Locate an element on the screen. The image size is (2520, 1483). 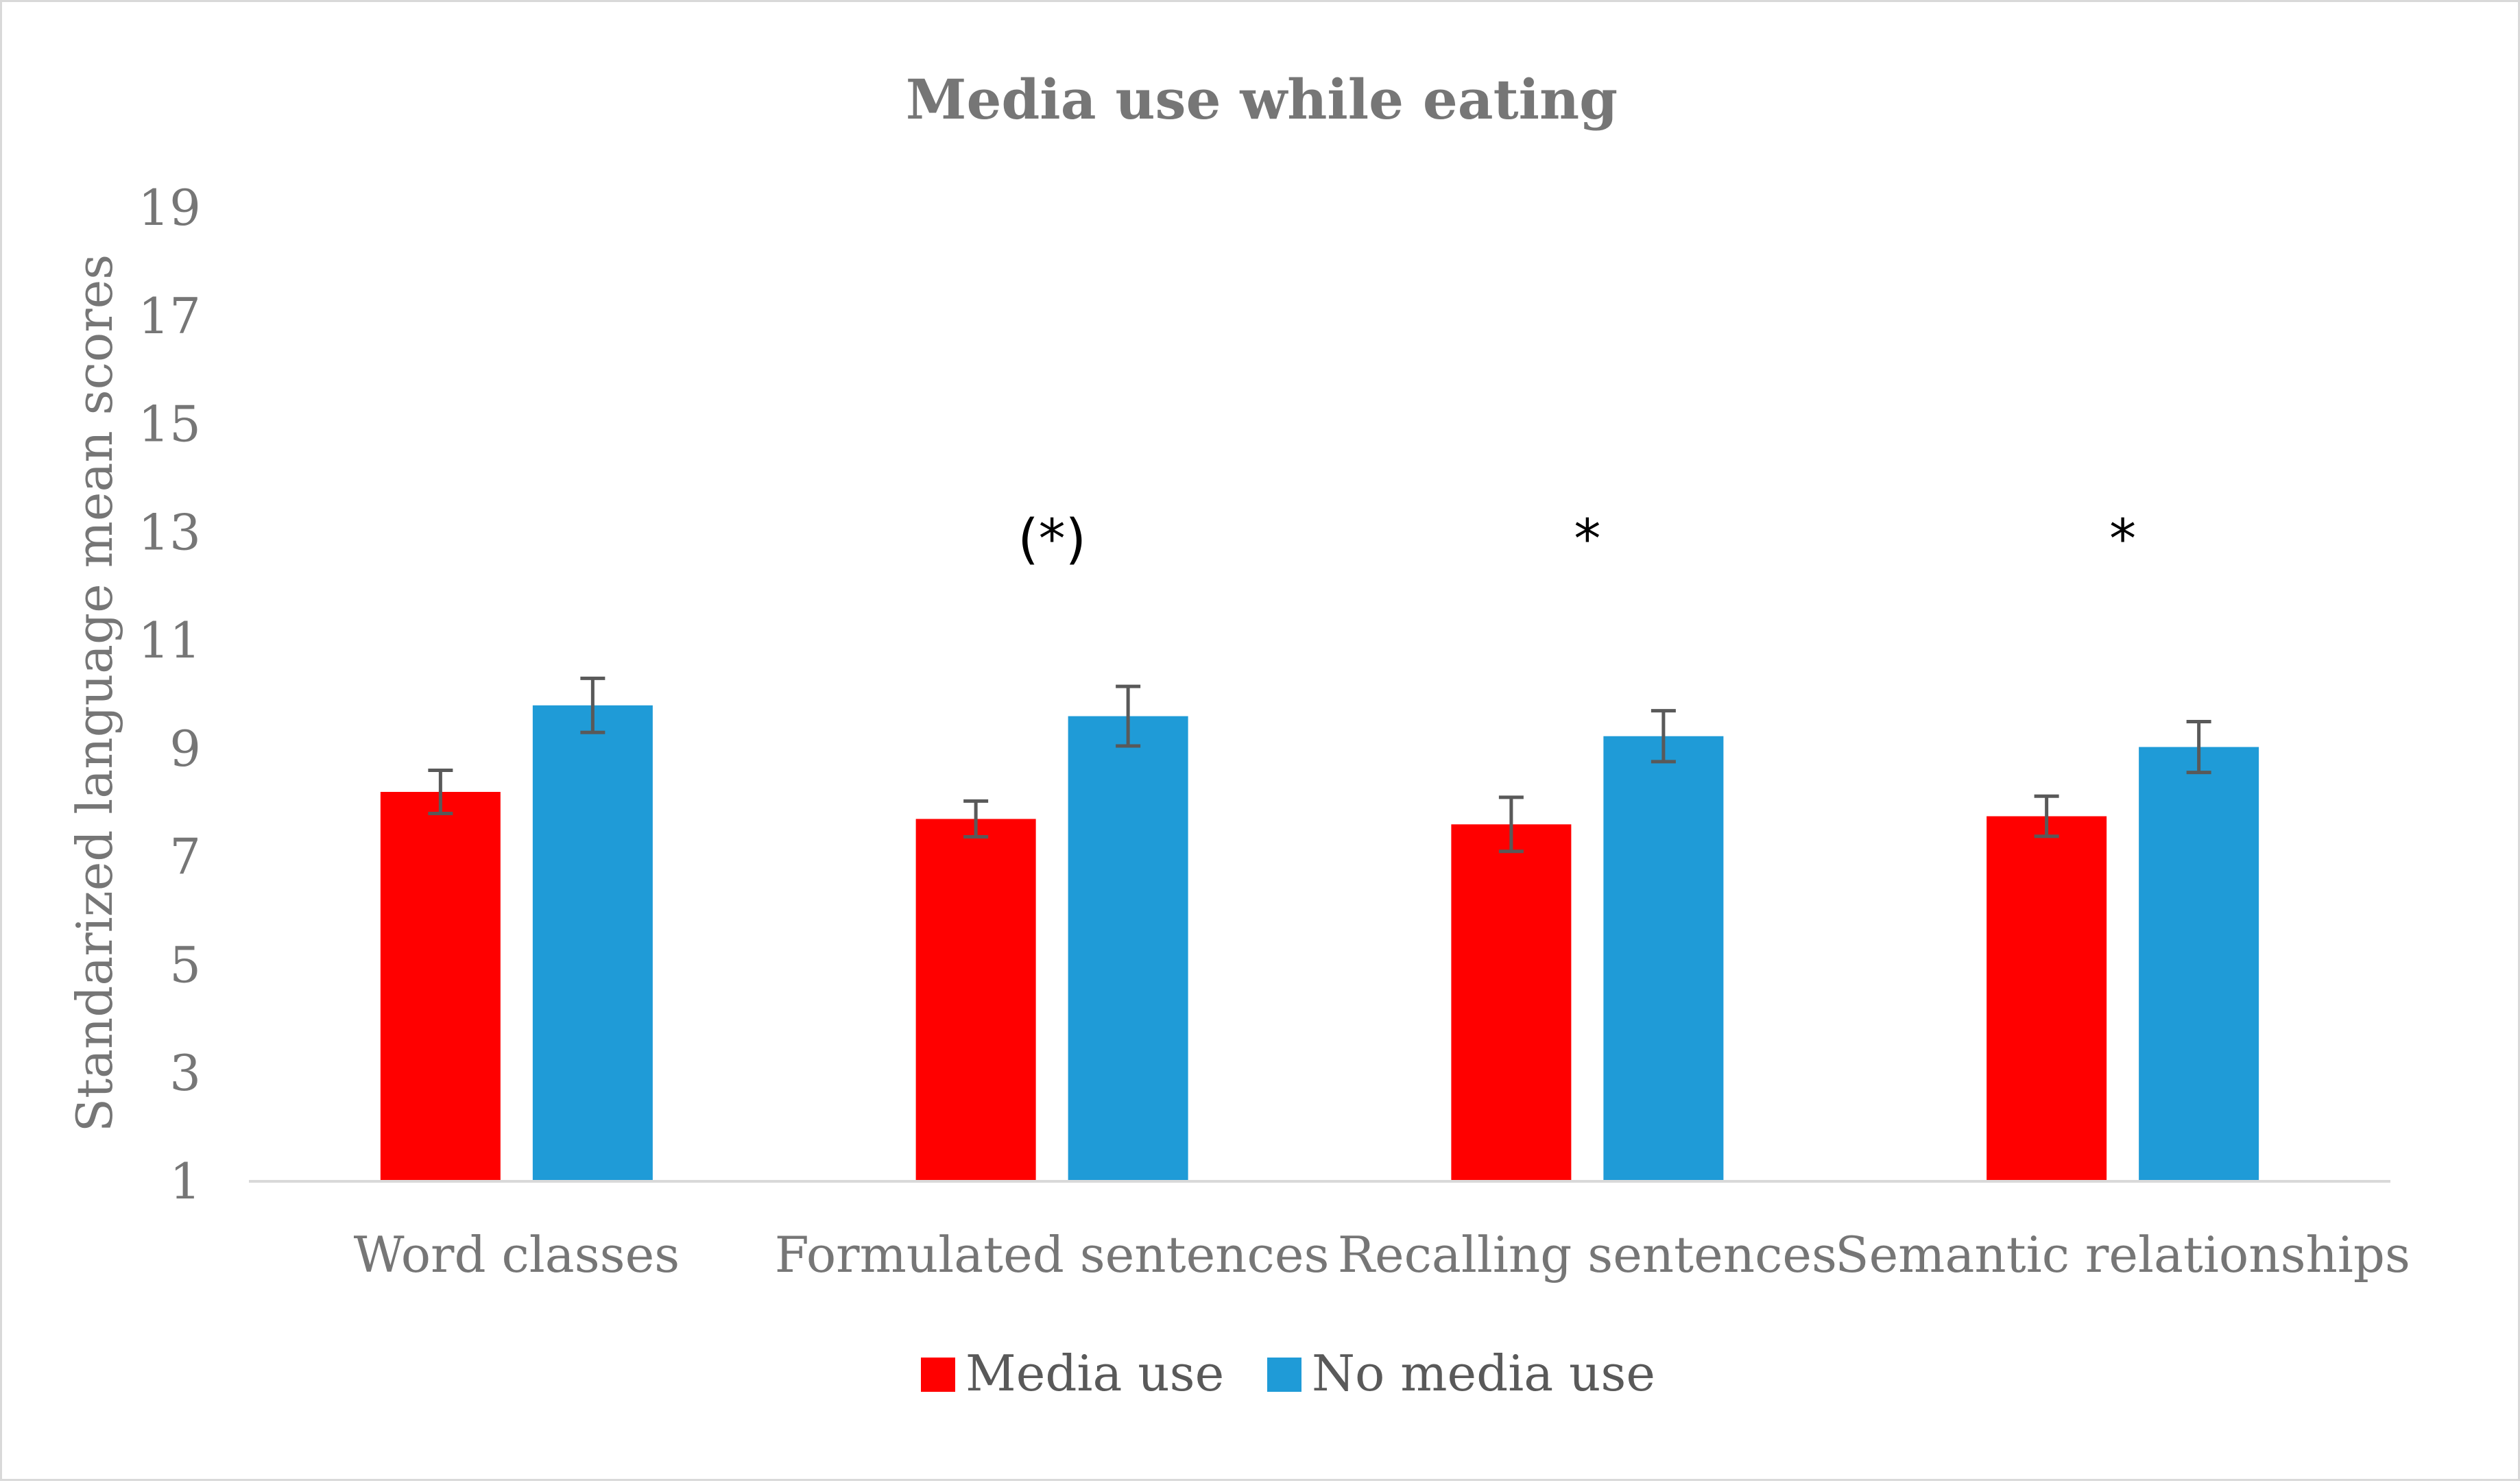
x-tick-label-3: Semantic relationships is located at coordinates (2122, 1254).